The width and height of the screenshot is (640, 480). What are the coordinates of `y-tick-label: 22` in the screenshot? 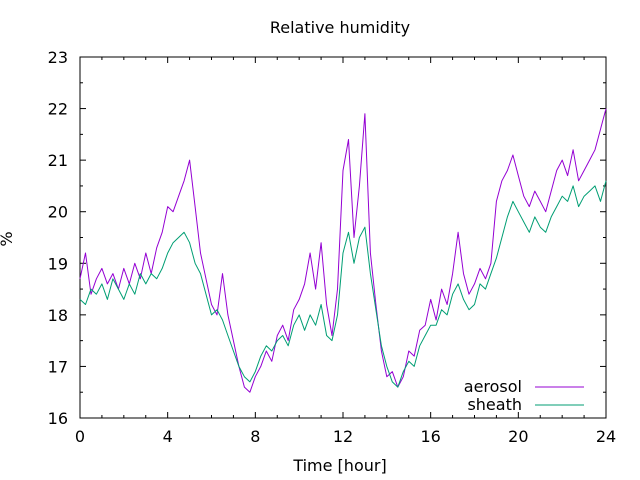 It's located at (58, 109).